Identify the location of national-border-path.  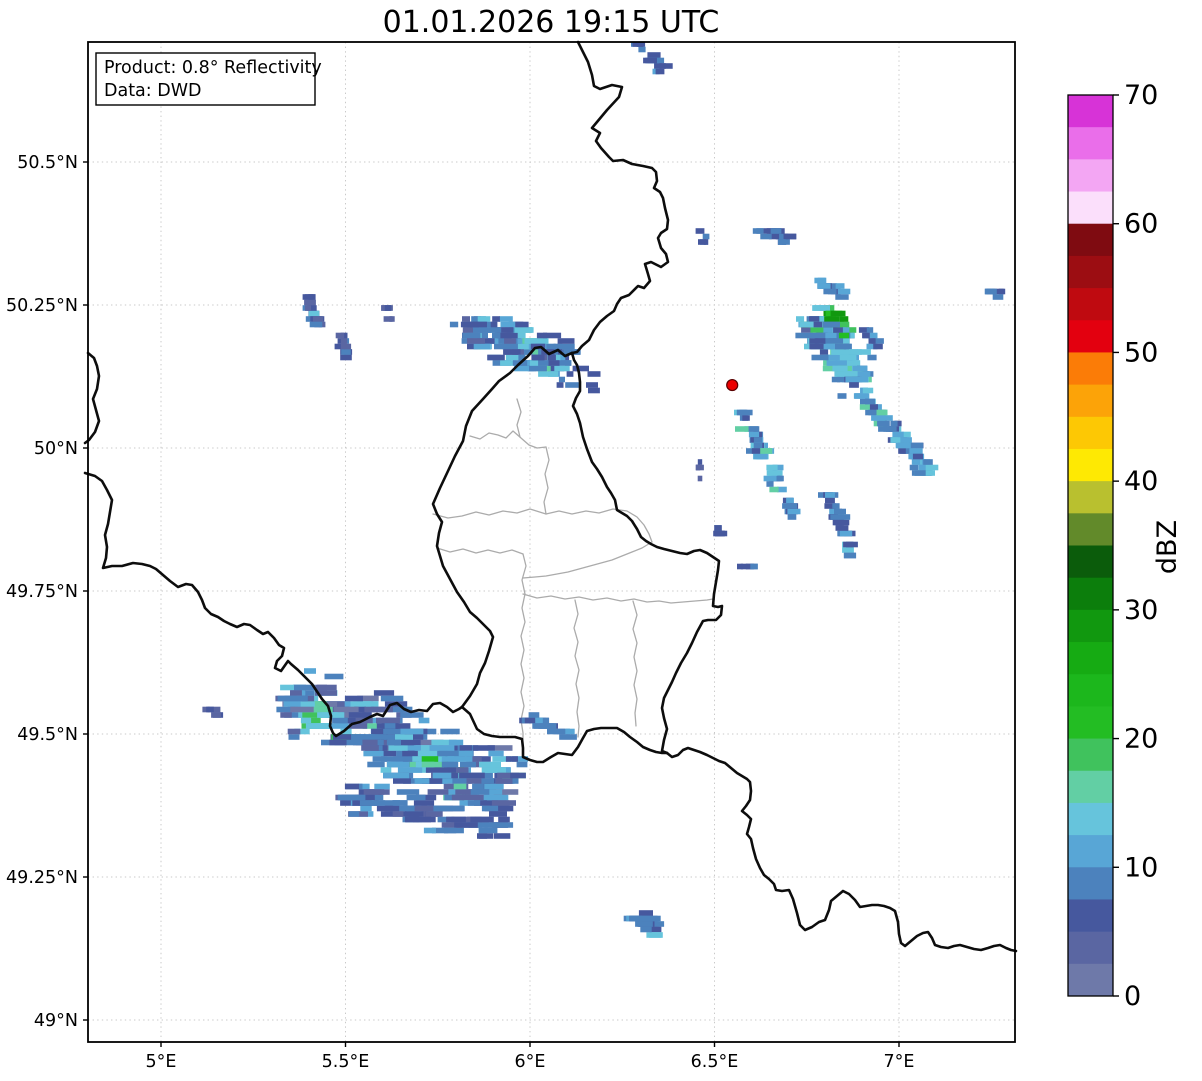
(647, 553).